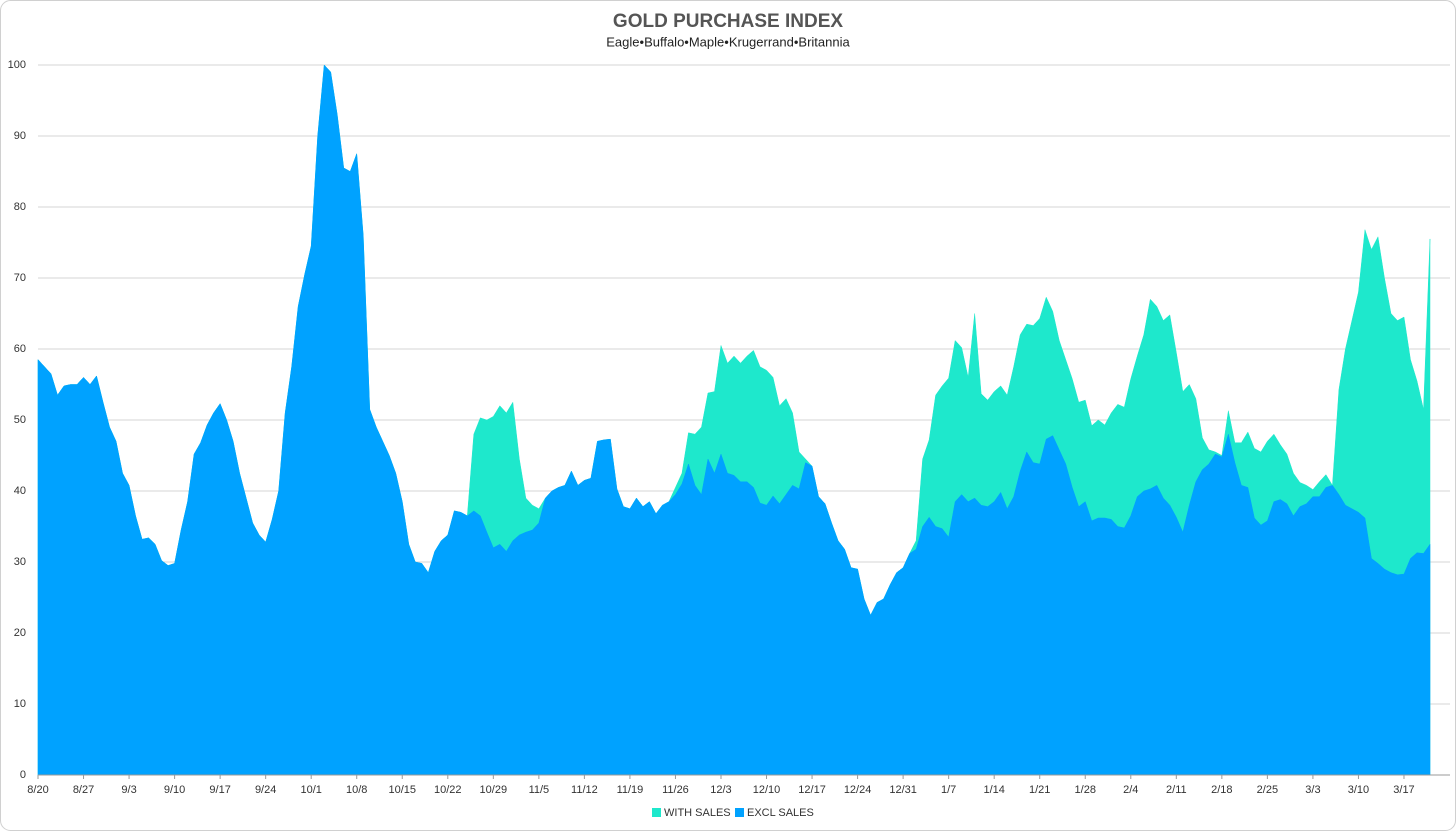 The width and height of the screenshot is (1456, 836). Describe the element at coordinates (20, 207) in the screenshot. I see `y-tick-label: 80` at that location.